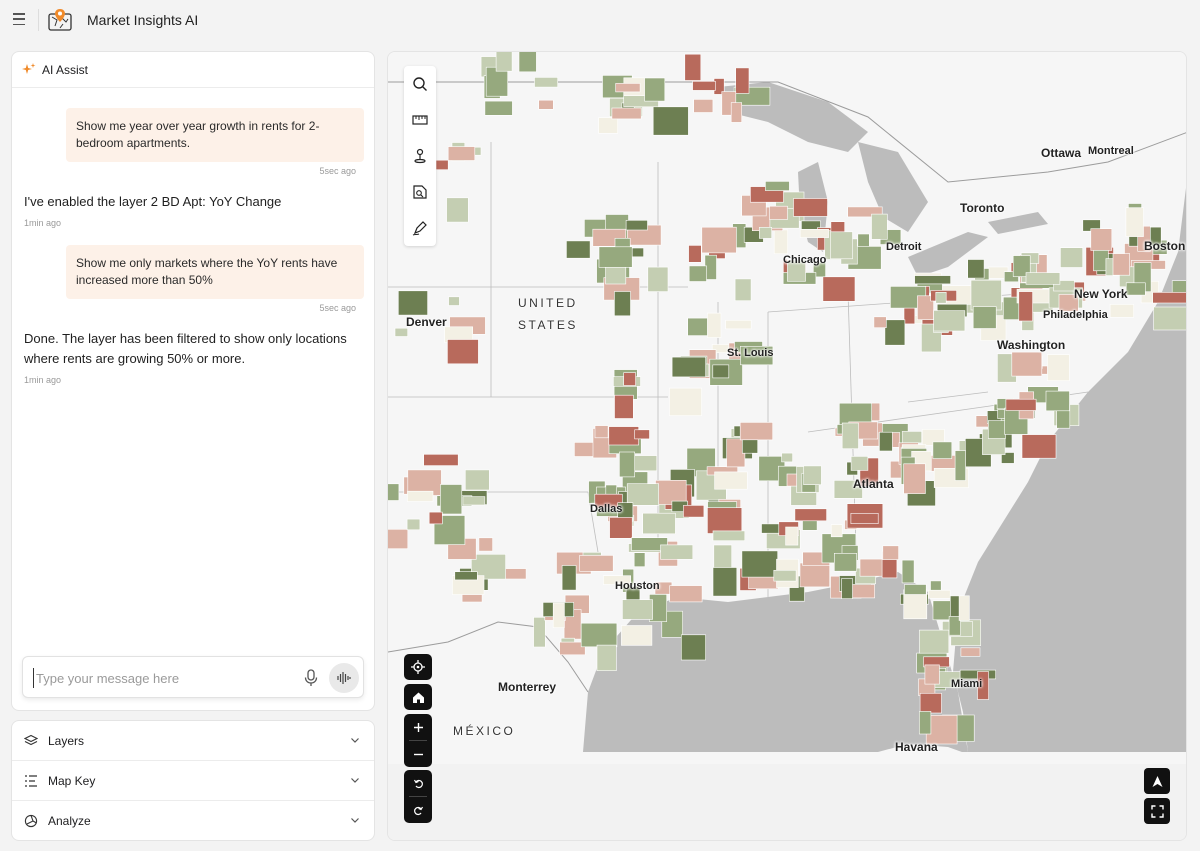 This screenshot has width=1200, height=851. I want to click on zoom-in-button, so click(418, 727).